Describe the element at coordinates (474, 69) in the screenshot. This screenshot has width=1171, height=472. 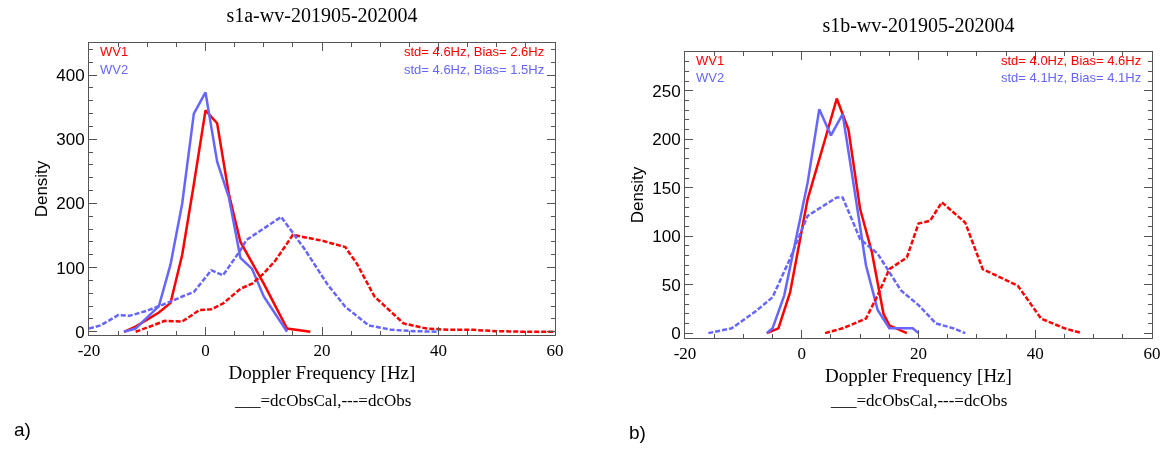
I see `annotation: std= 4.6Hz, Bias= 1.5Hz` at that location.